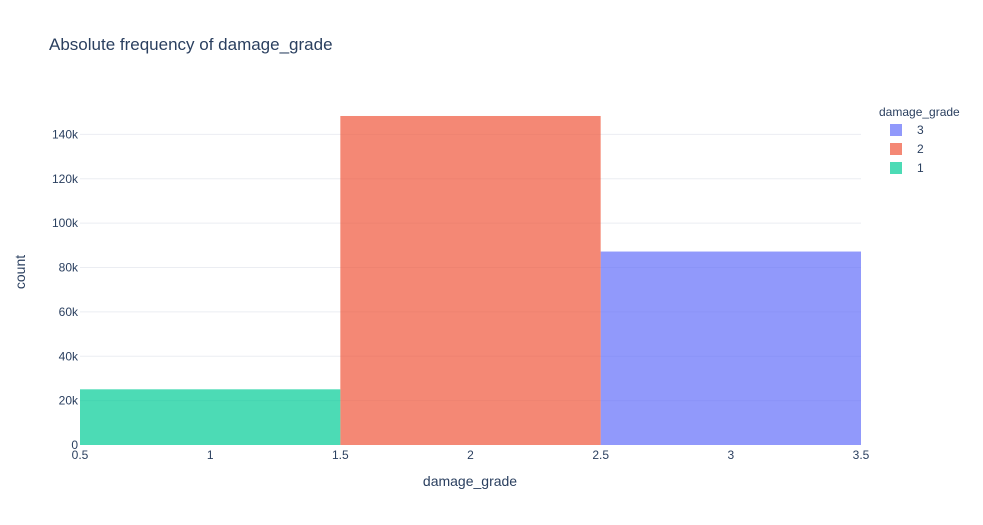 Image resolution: width=983 pixels, height=525 pixels. What do you see at coordinates (65, 223) in the screenshot?
I see `y-tick-label: 100k` at bounding box center [65, 223].